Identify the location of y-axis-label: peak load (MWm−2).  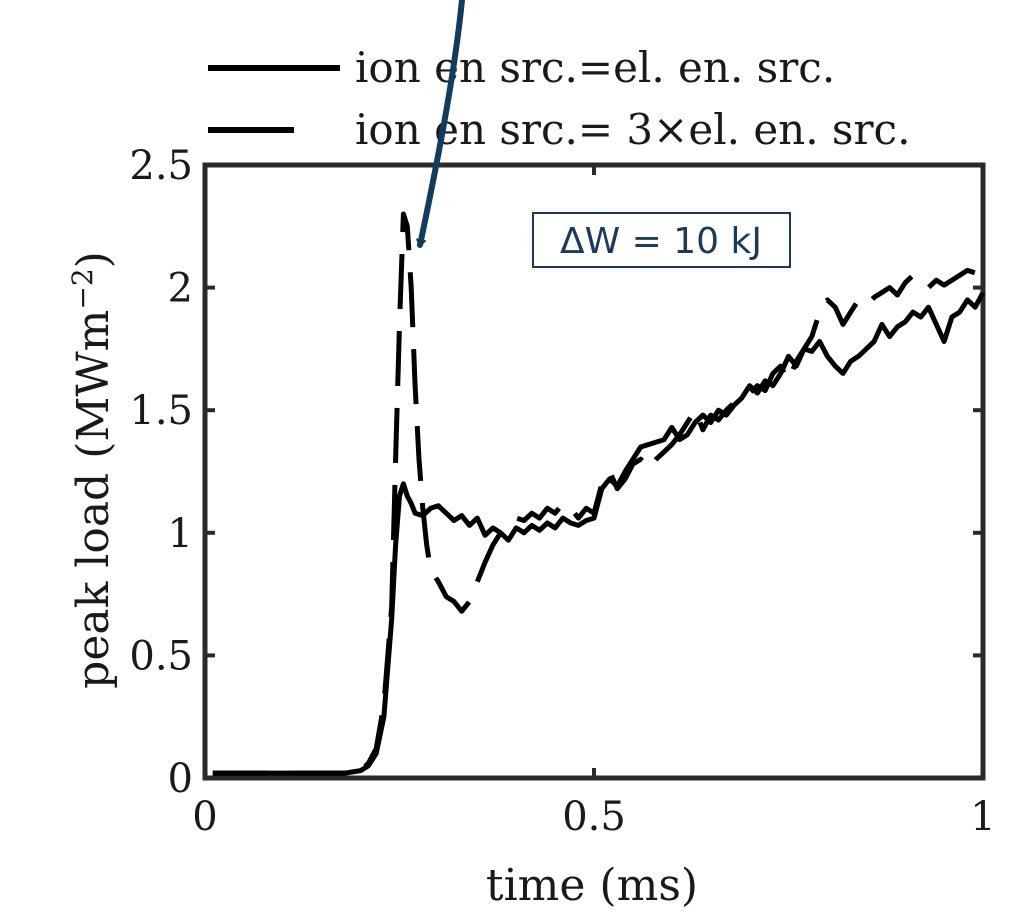
(92, 470).